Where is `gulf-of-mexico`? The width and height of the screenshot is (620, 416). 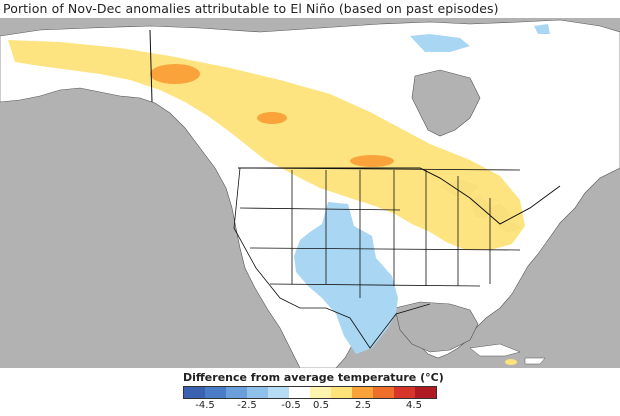 gulf-of-mexico is located at coordinates (436, 327).